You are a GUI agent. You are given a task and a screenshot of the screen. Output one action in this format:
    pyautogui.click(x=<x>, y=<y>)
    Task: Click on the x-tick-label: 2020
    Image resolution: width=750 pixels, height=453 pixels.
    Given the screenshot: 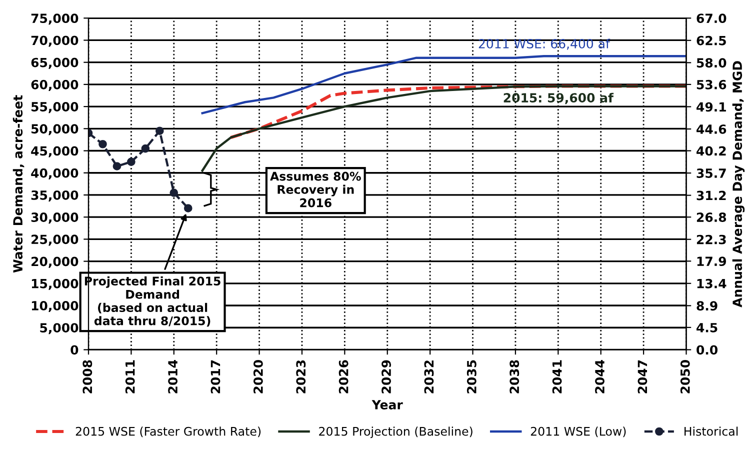 What is the action you would take?
    pyautogui.click(x=258, y=377)
    